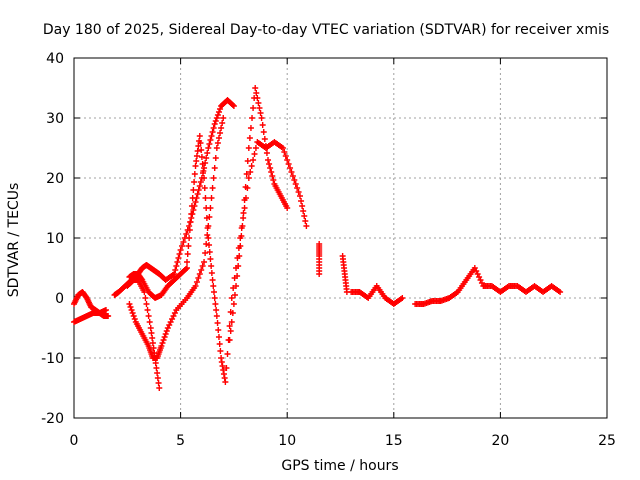 The height and width of the screenshot is (480, 640). What do you see at coordinates (74, 441) in the screenshot?
I see `x-tick-label: 0` at bounding box center [74, 441].